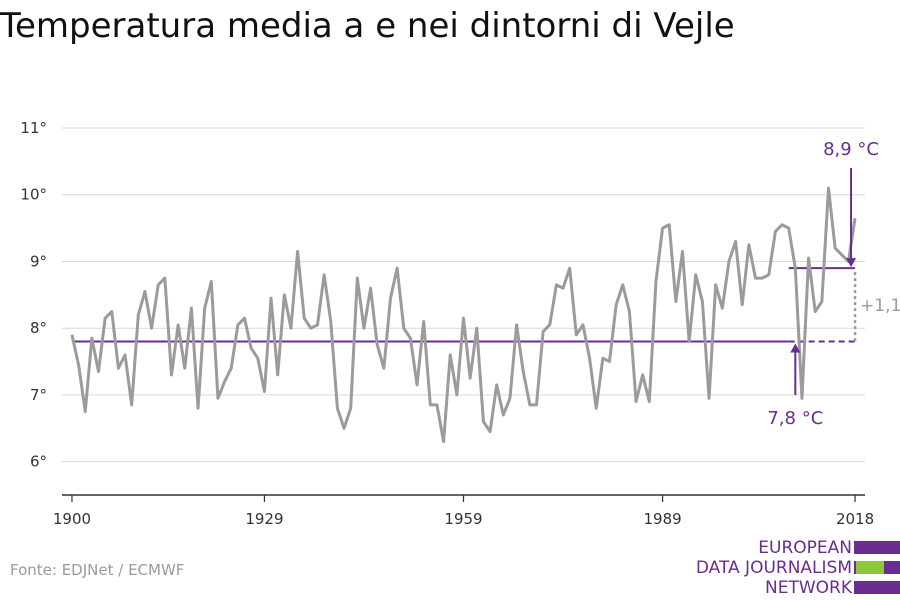 The image size is (900, 600). I want to click on annotations: 8,9 °C 7,8 °C +1,1°, so click(833, 284).